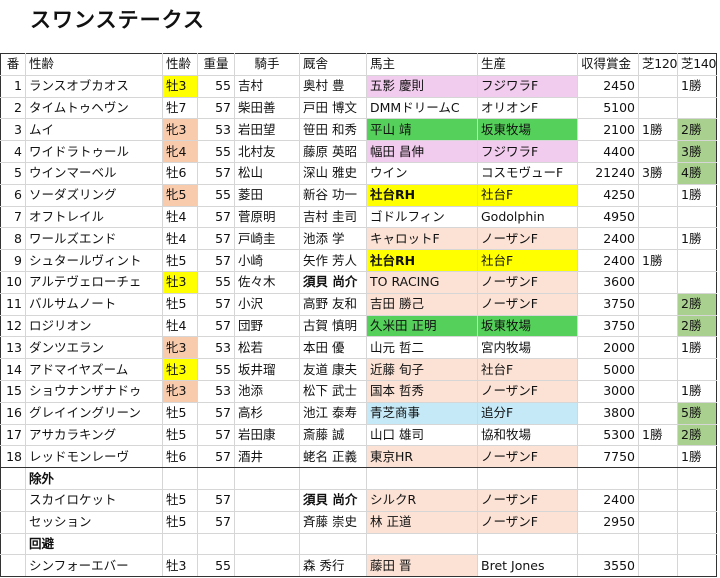 The height and width of the screenshot is (578, 720). Describe the element at coordinates (180, 217) in the screenshot. I see `cell-sexage: 牡4` at that location.